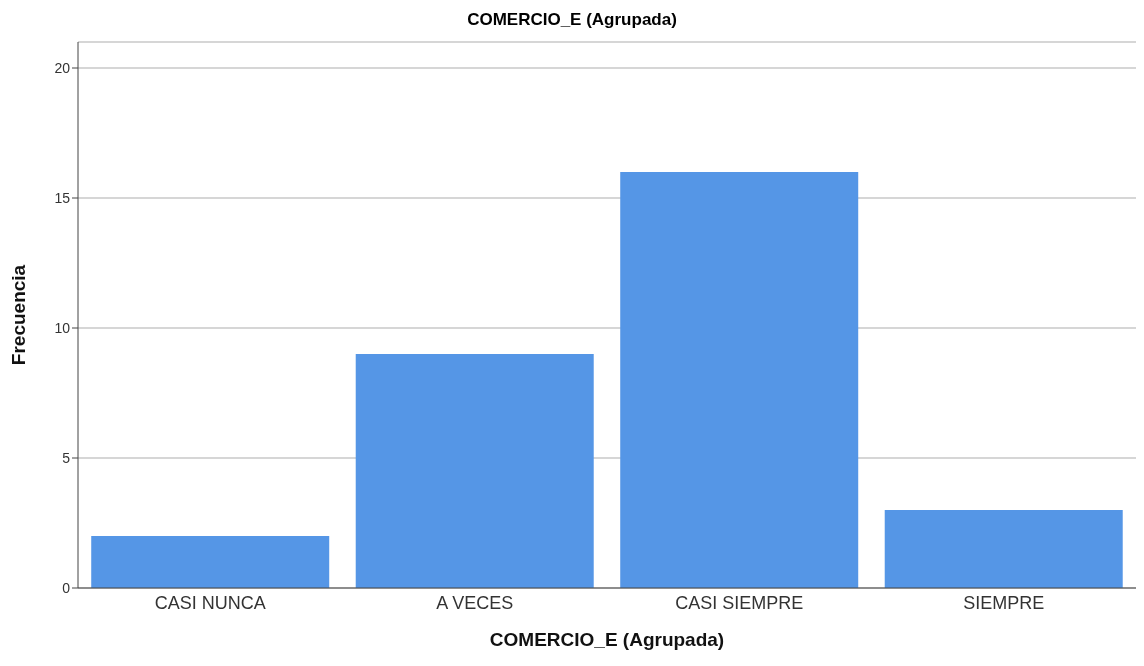  I want to click on x-axis-title: COMERCIO_E (Agrupada), so click(607, 639).